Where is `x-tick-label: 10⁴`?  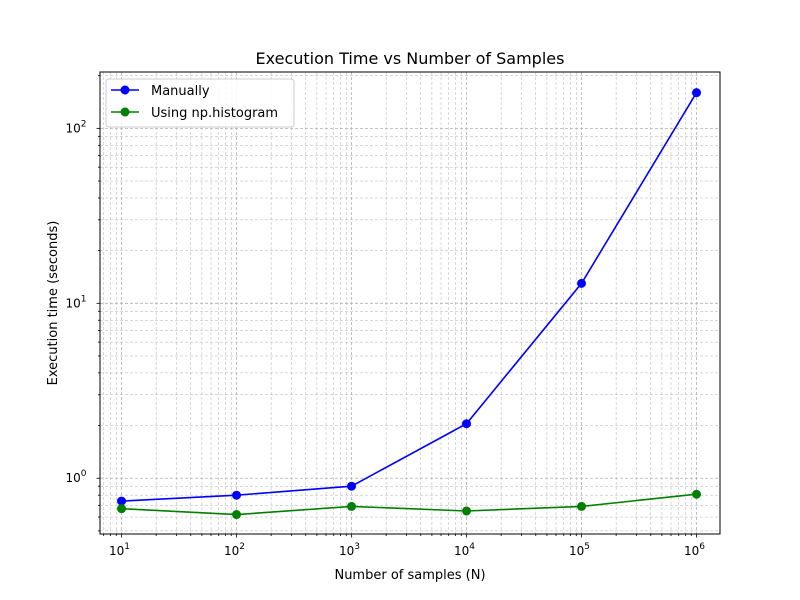
x-tick-label: 10⁴ is located at coordinates (464, 550).